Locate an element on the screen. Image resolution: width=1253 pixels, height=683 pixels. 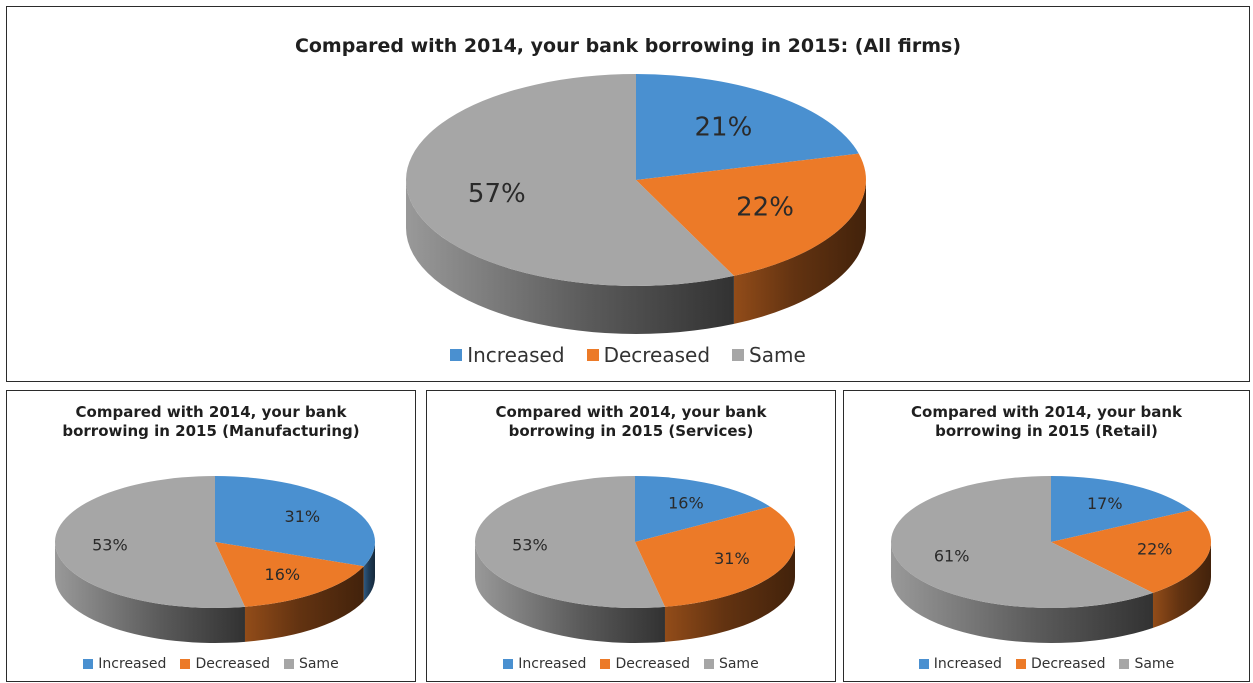
data-label-increased: 17% is located at coordinates (1105, 503).